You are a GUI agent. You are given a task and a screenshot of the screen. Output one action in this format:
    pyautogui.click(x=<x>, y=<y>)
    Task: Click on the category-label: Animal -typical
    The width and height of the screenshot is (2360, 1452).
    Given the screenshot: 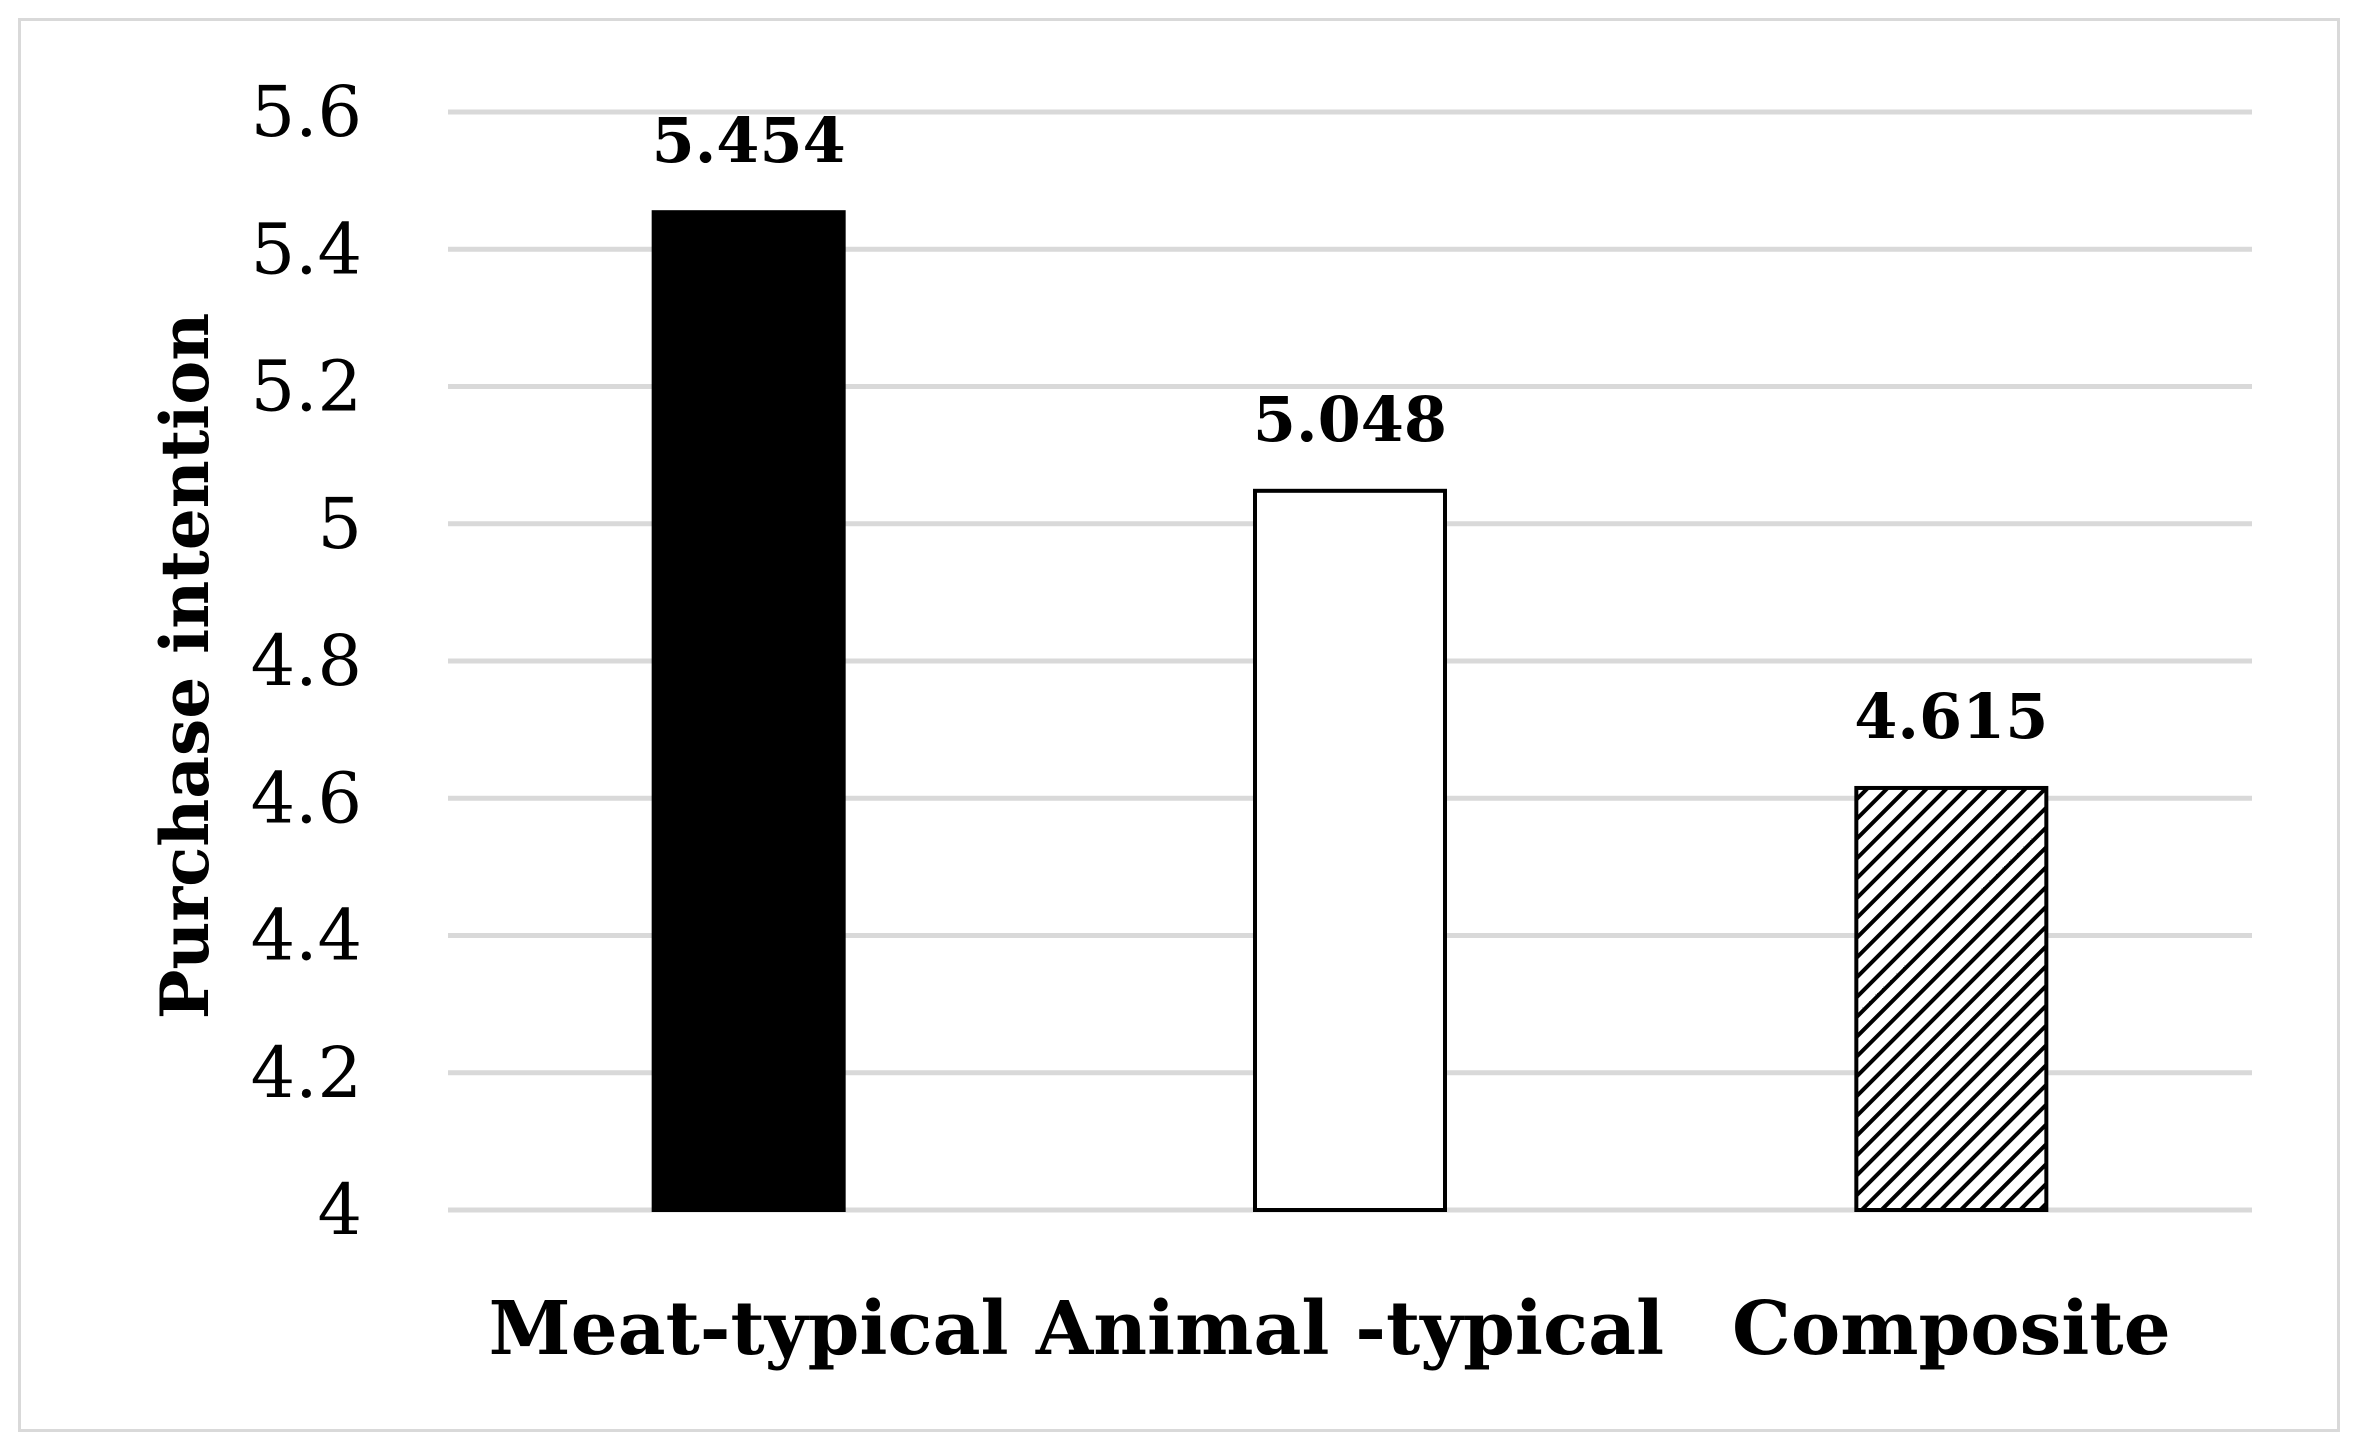 What is the action you would take?
    pyautogui.click(x=1349, y=1329)
    